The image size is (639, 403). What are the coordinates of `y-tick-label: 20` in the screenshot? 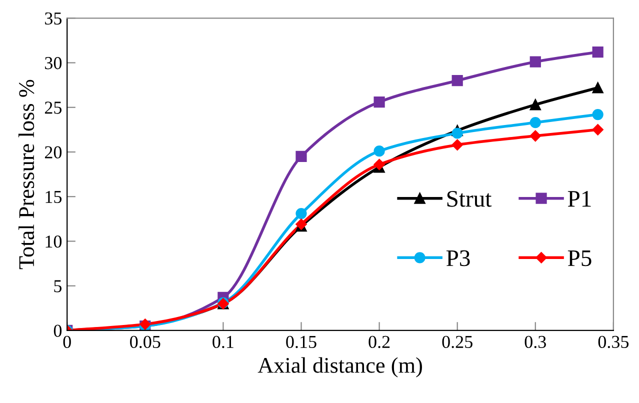 It's located at (53, 152).